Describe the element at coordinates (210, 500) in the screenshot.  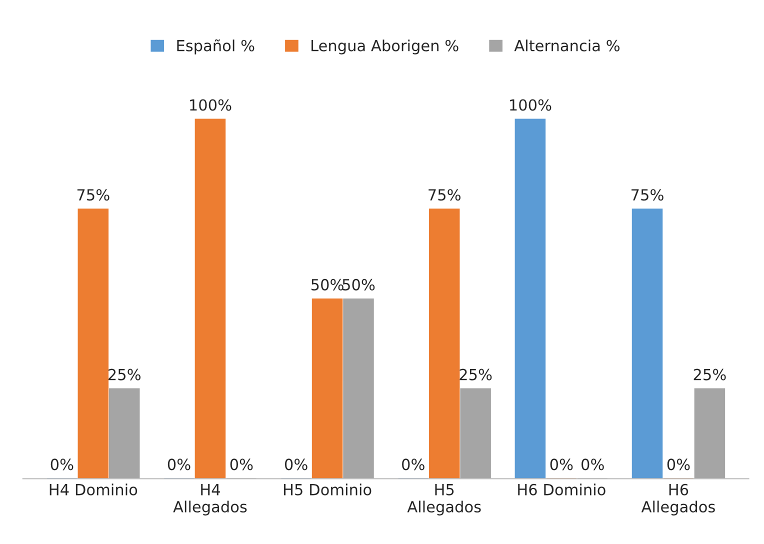
I see `x-tick-label: H4 Allegados` at that location.